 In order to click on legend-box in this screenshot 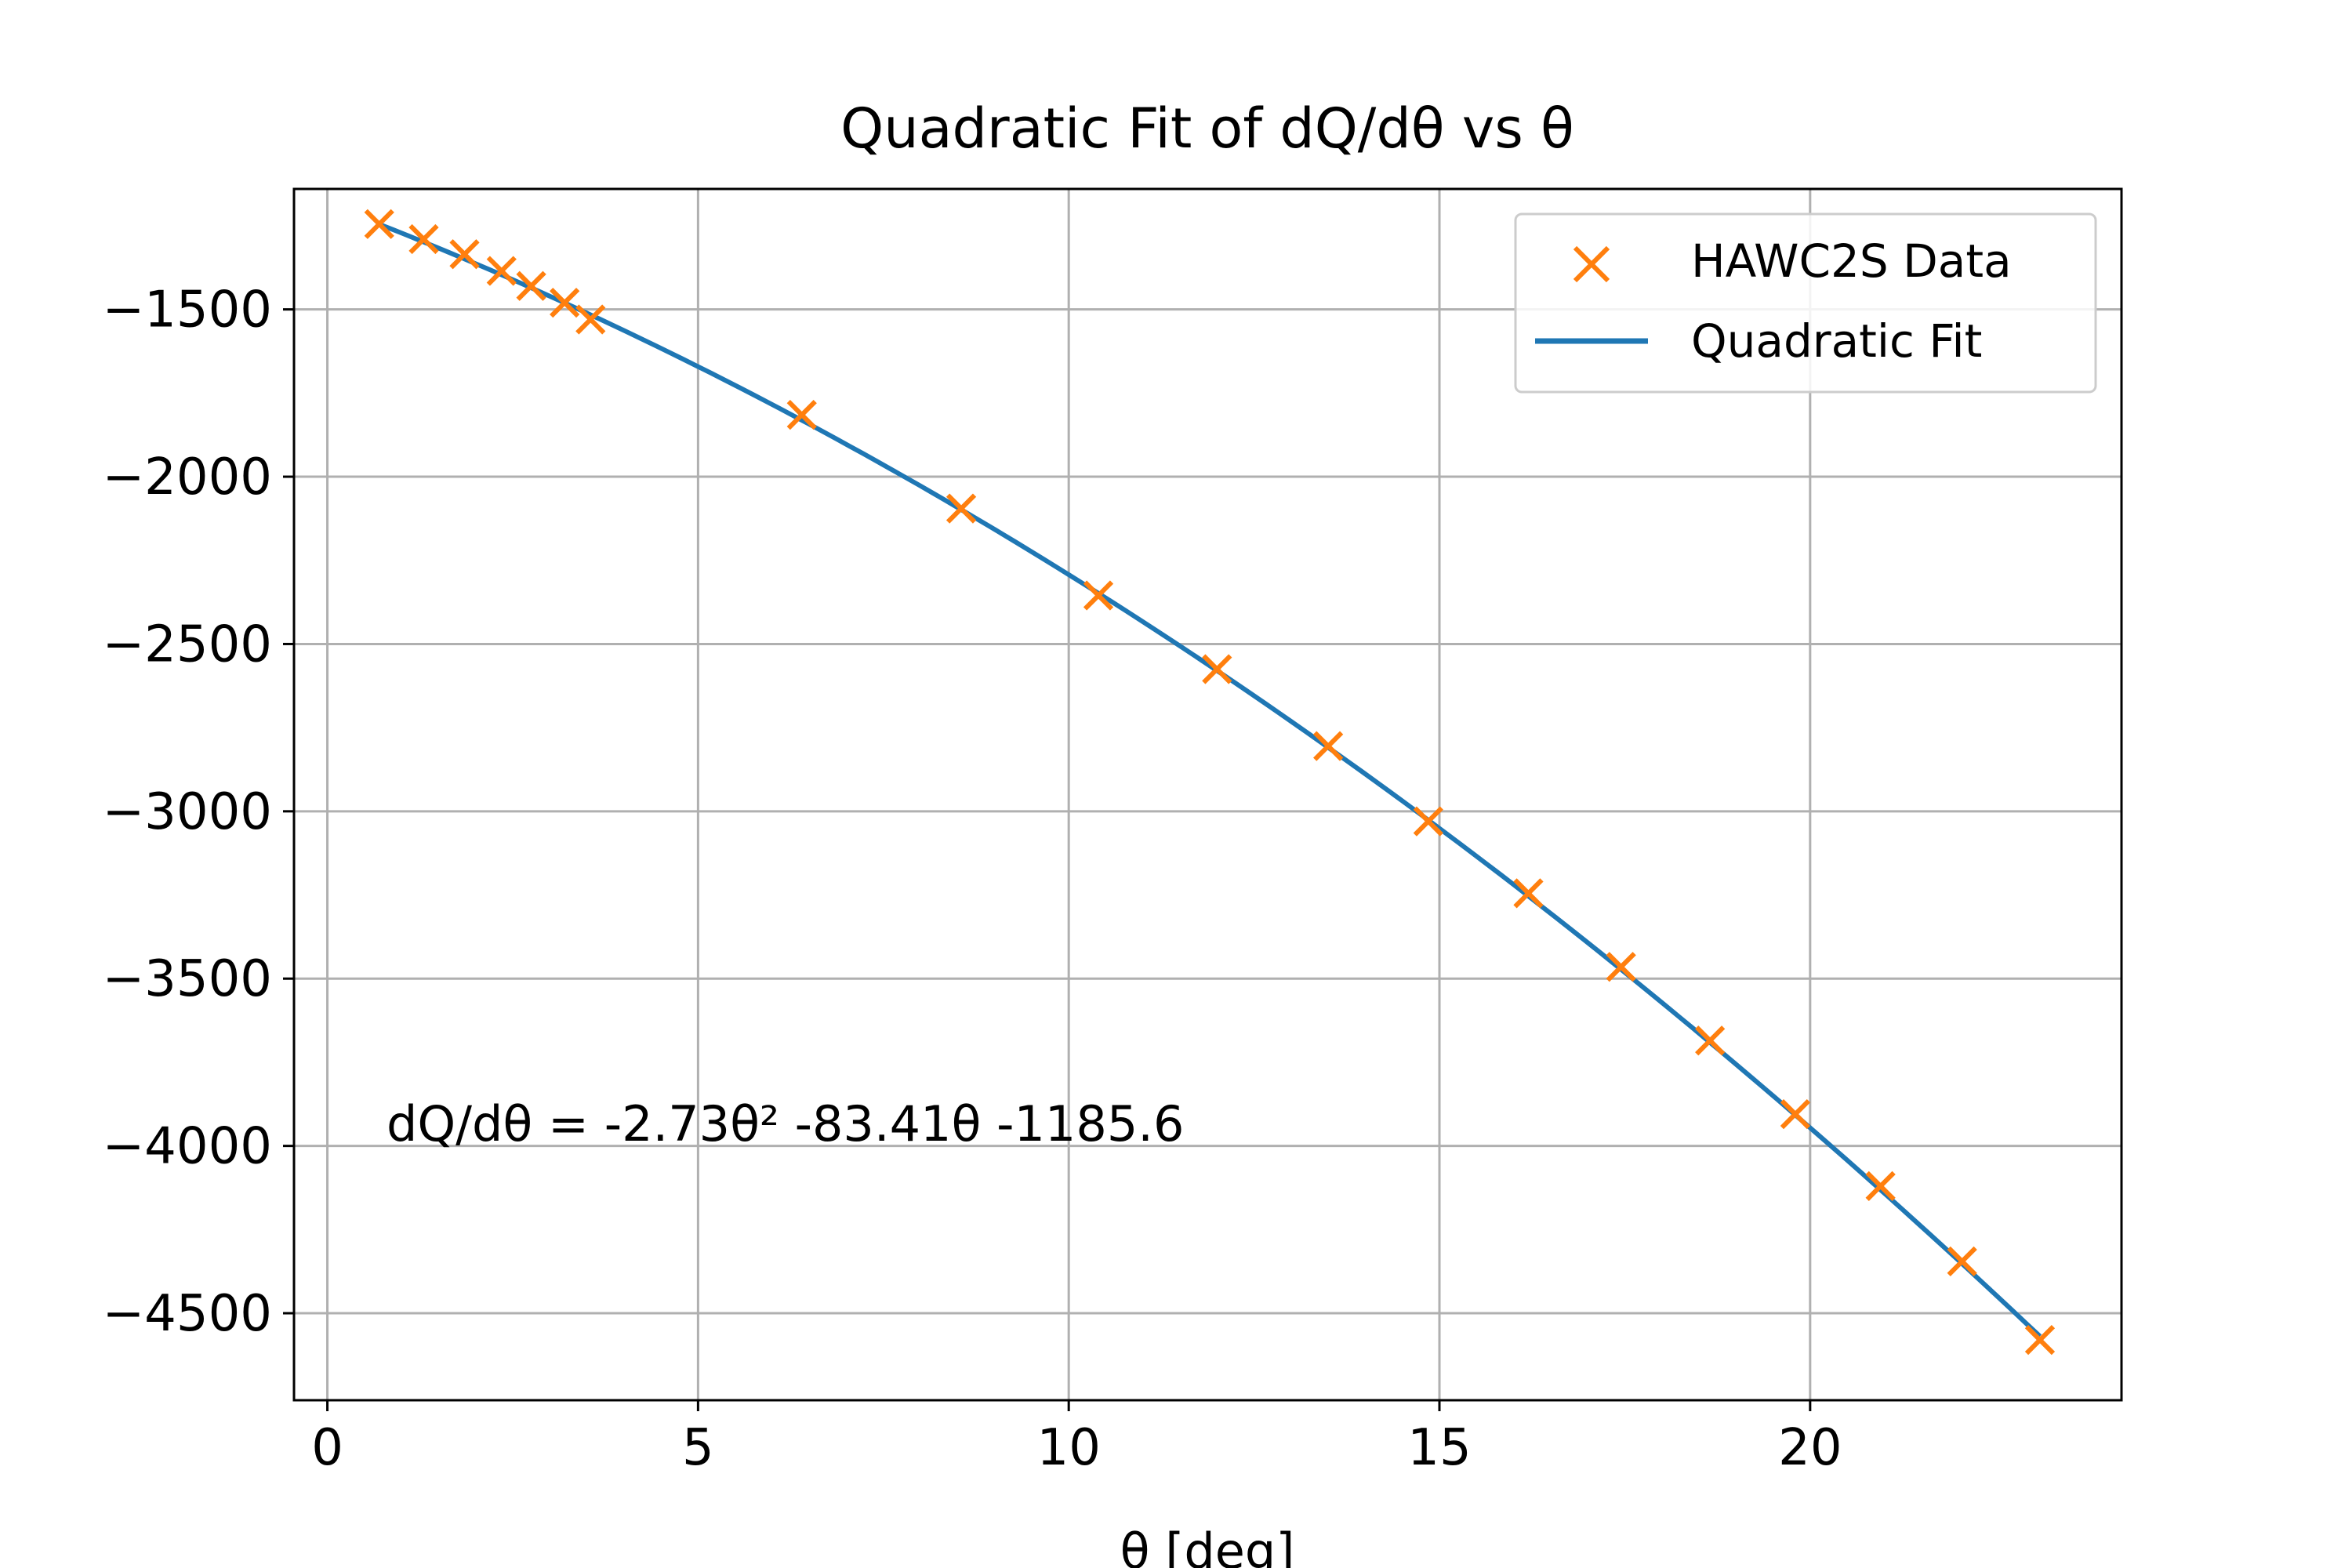, I will do `click(1805, 303)`.